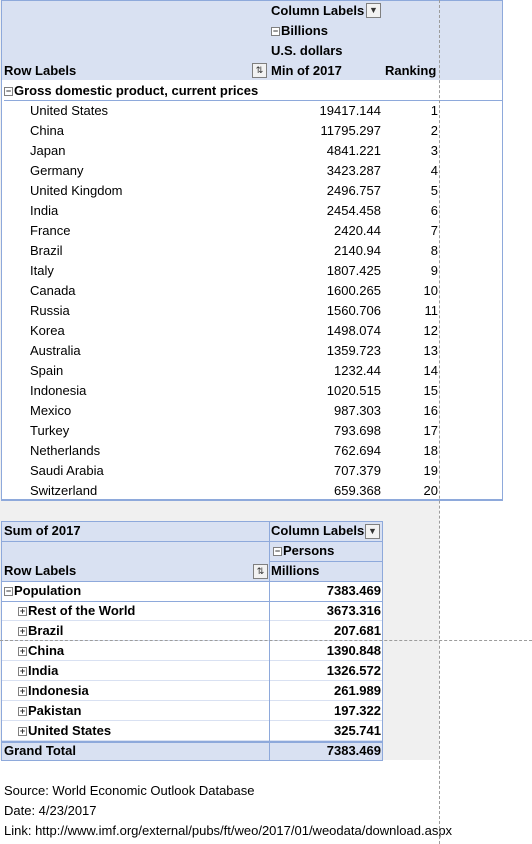 Image resolution: width=532 pixels, height=844 pixels. I want to click on gdp-value-cell: 987.303, so click(357, 410).